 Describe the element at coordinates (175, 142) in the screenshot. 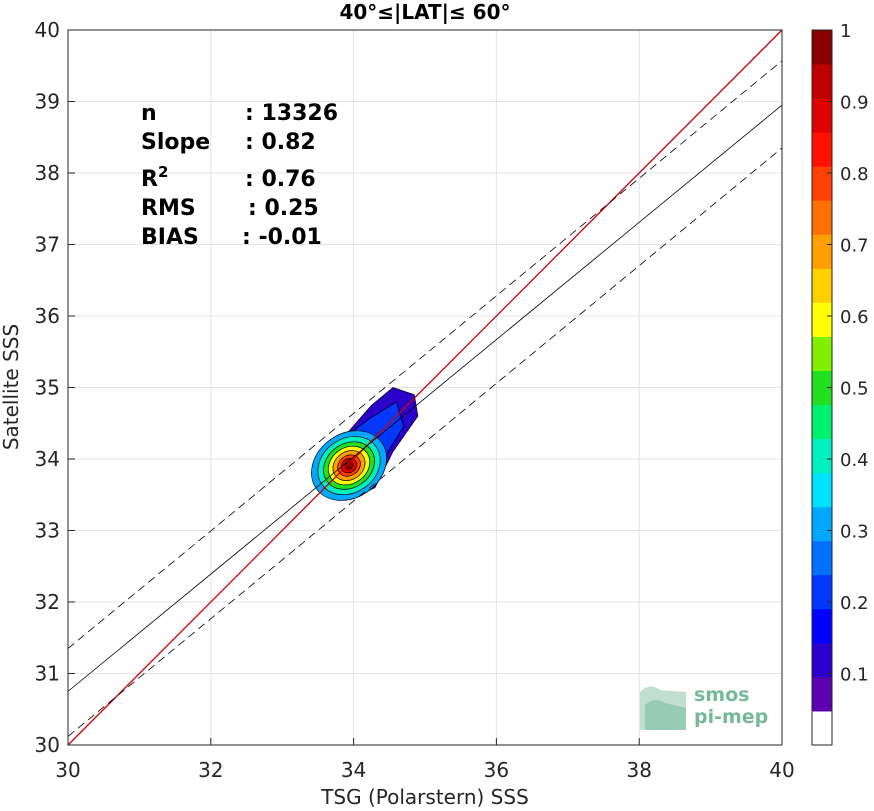

I see `stat-label: Slope` at that location.